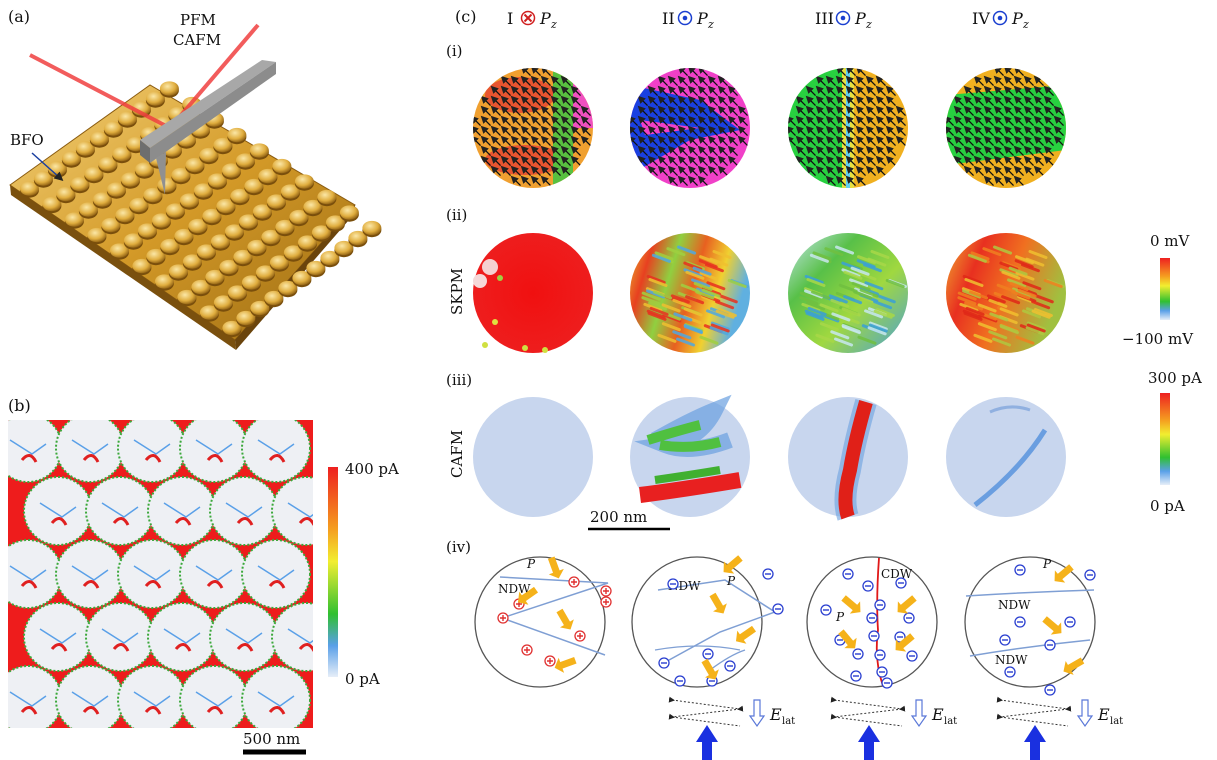 This screenshot has height=760, width=1217. I want to click on svg-text: lat, so click(1116, 721).